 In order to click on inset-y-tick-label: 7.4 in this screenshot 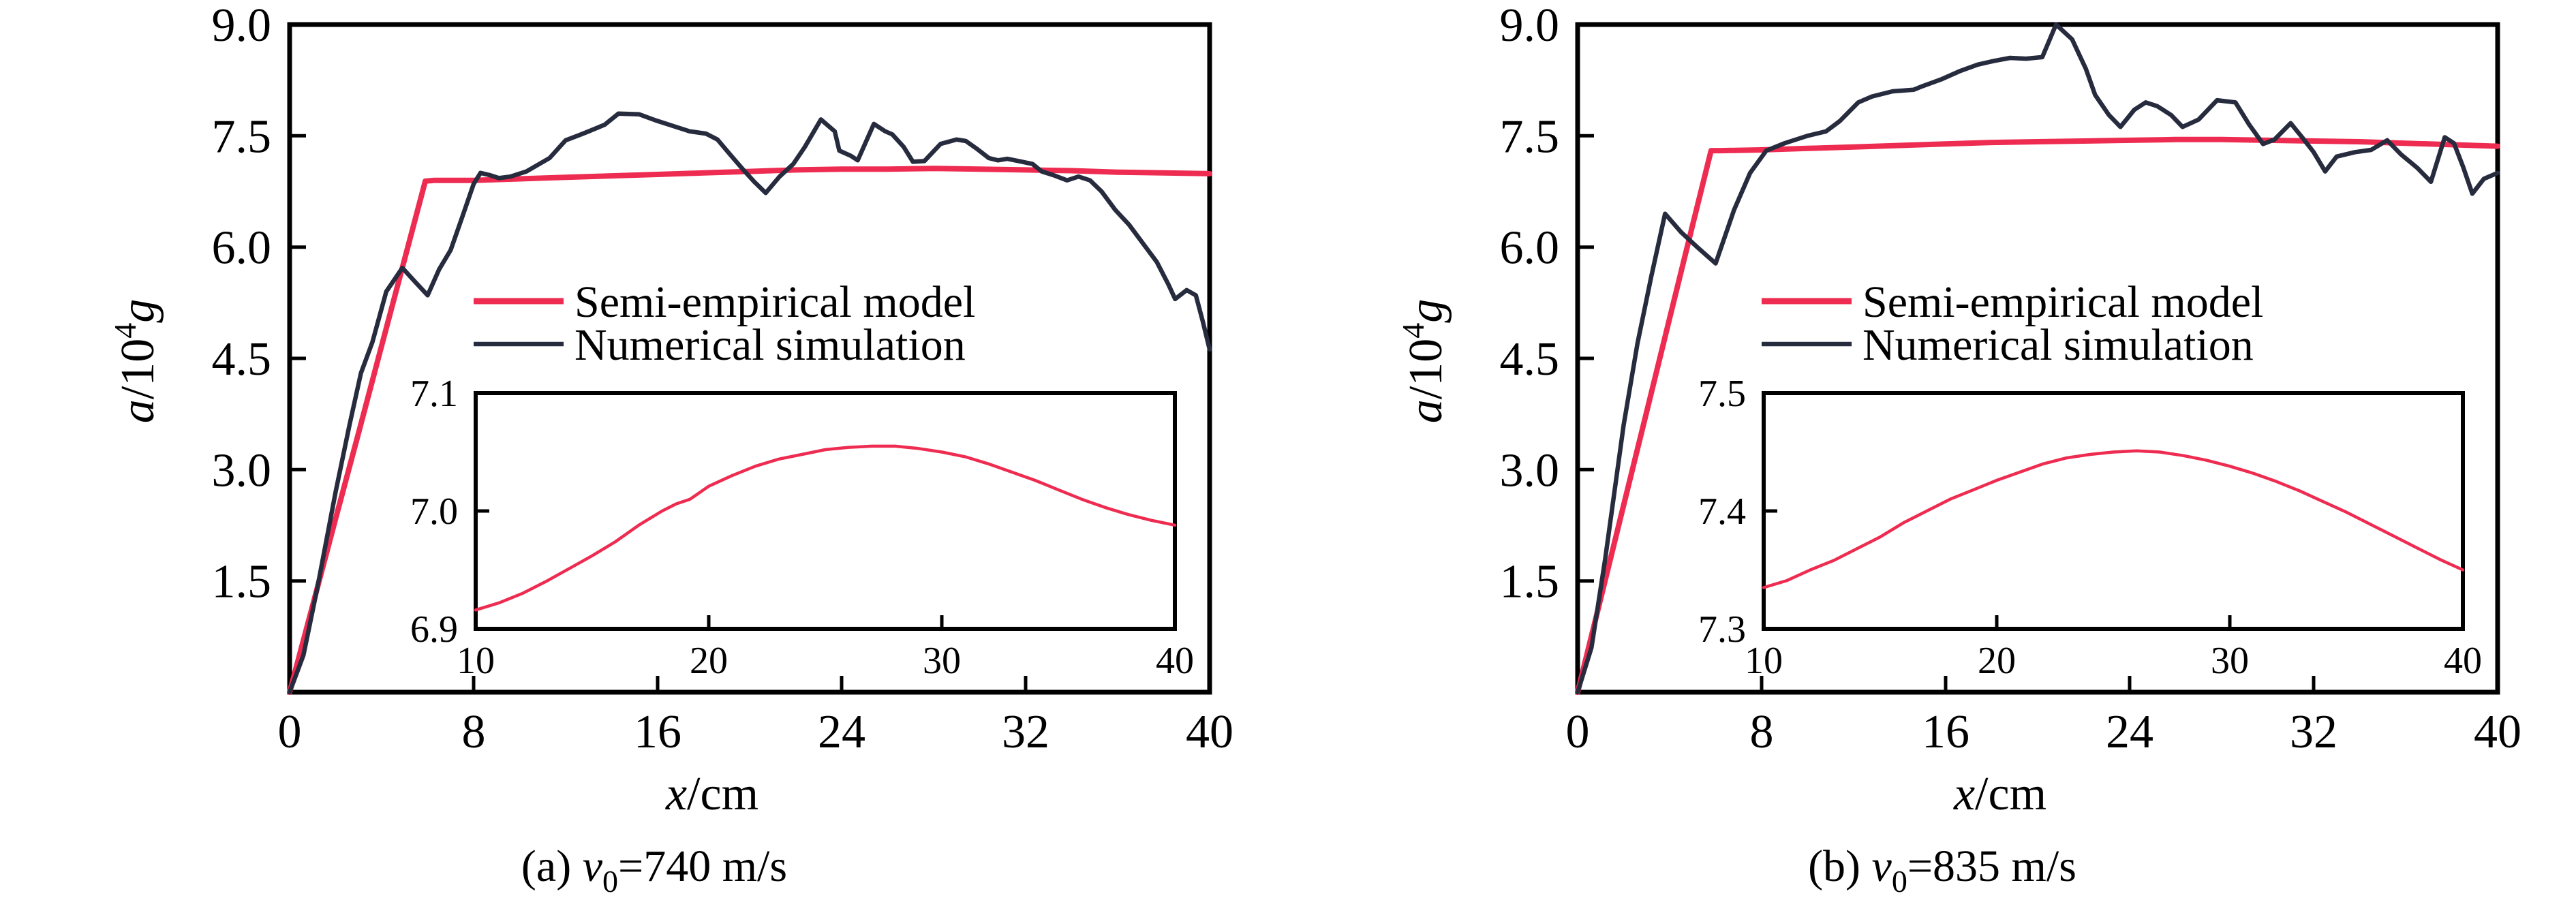, I will do `click(1722, 512)`.